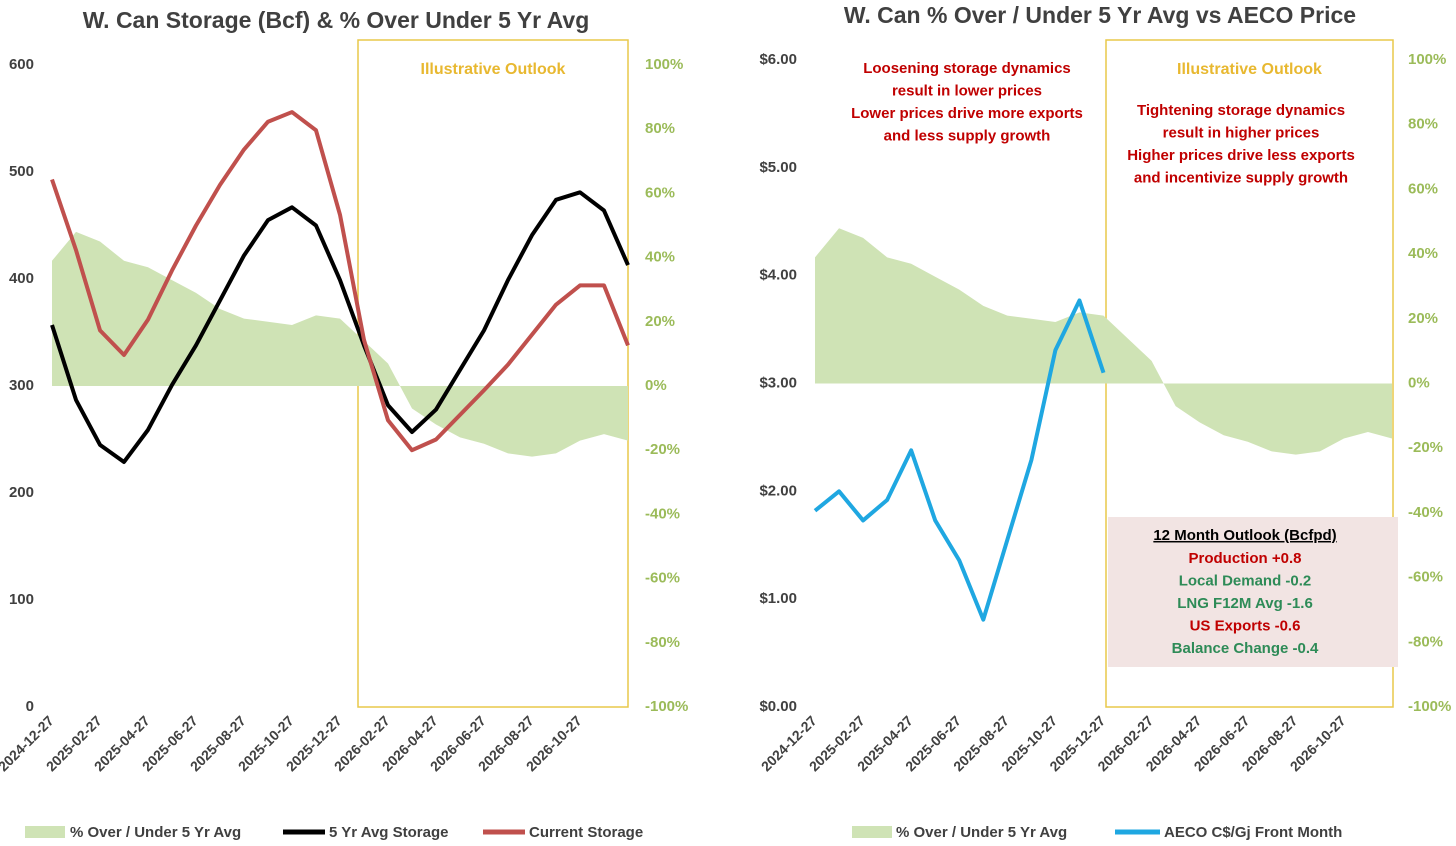 Image resolution: width=1456 pixels, height=846 pixels. I want to click on annotation: and less supply growth, so click(967, 135).